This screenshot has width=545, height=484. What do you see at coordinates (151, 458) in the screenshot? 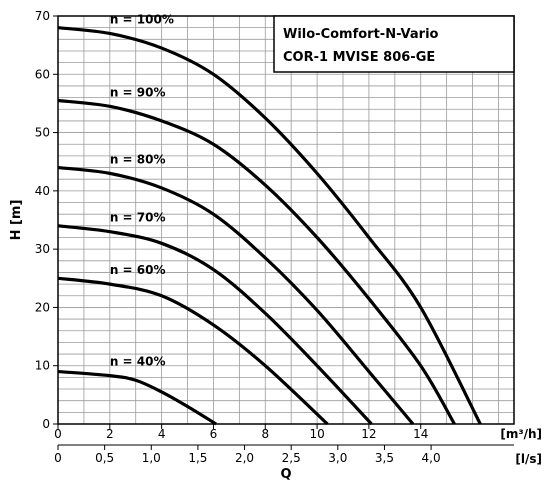
I see `x2-tick-label: 1,0` at bounding box center [151, 458].